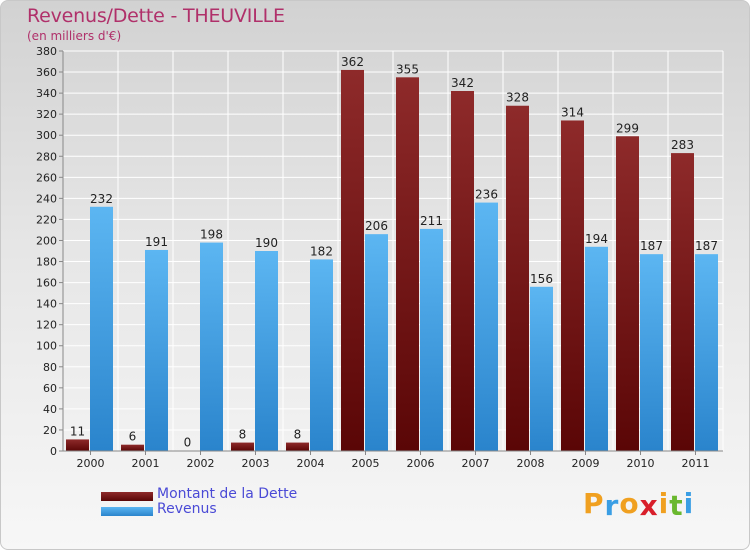 This screenshot has height=550, width=750. What do you see at coordinates (256, 463) in the screenshot?
I see `x-tick-label: 2003` at bounding box center [256, 463].